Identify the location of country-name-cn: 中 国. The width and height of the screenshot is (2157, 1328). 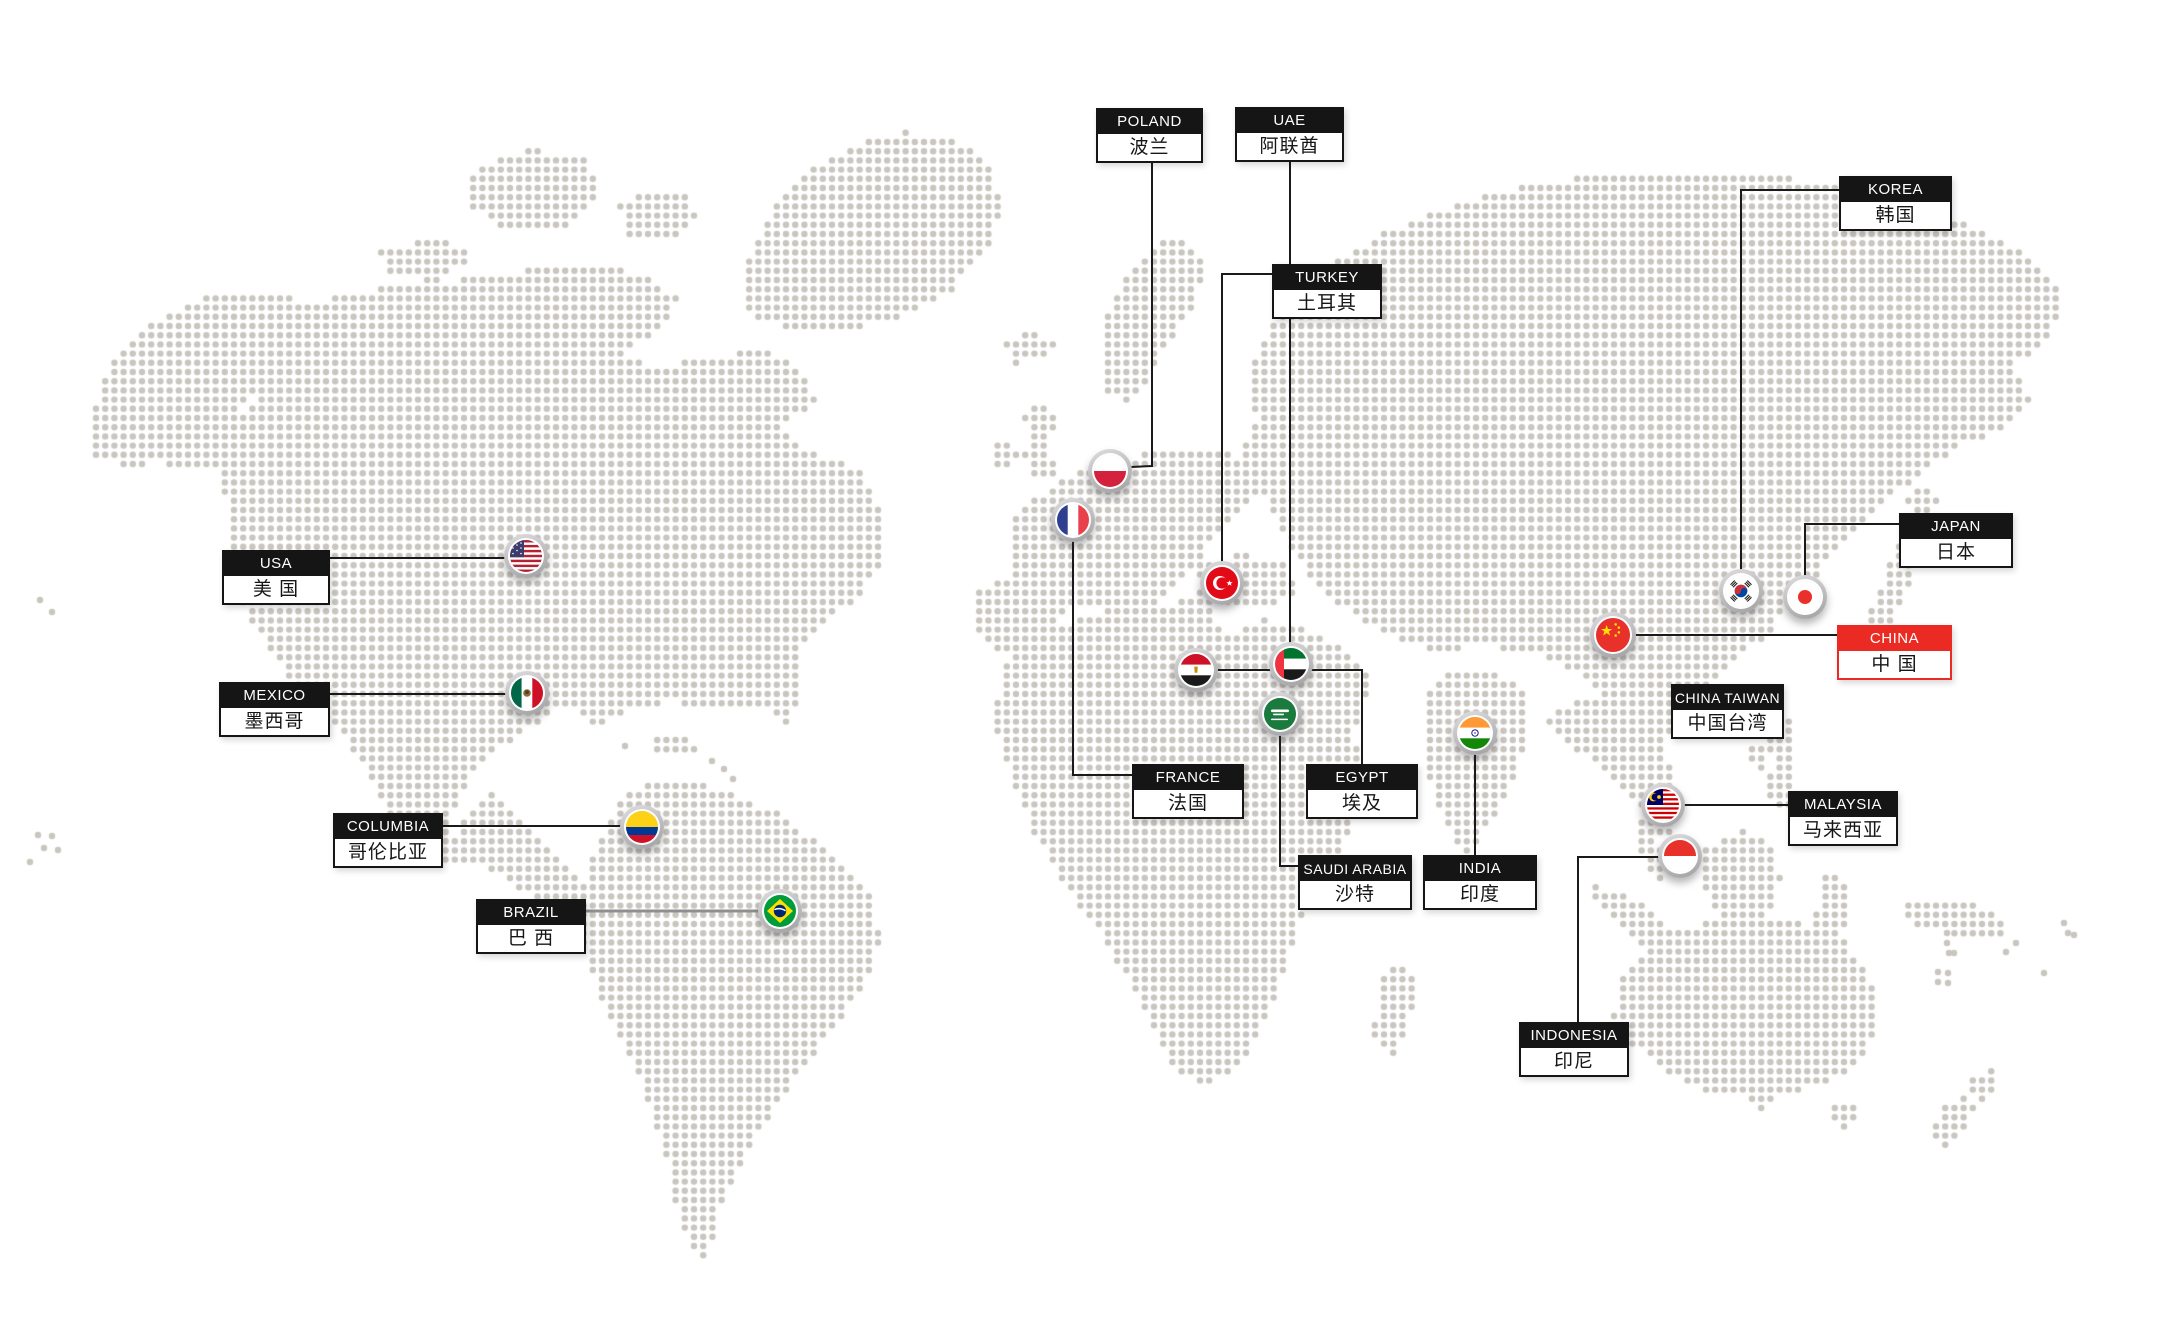
(1894, 664).